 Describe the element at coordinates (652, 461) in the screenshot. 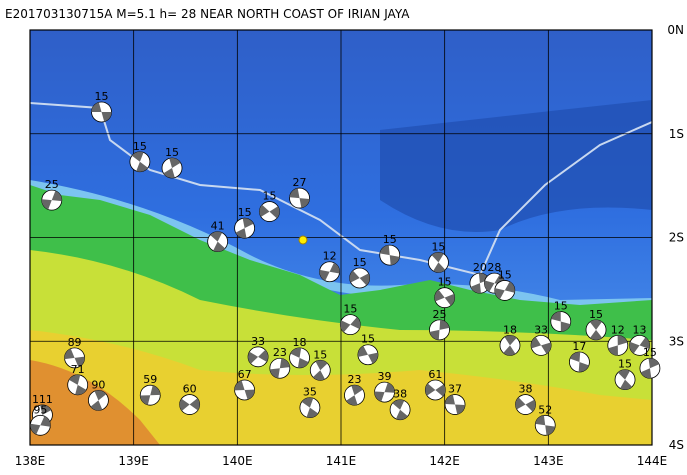

I see `lon-label: 144E` at that location.